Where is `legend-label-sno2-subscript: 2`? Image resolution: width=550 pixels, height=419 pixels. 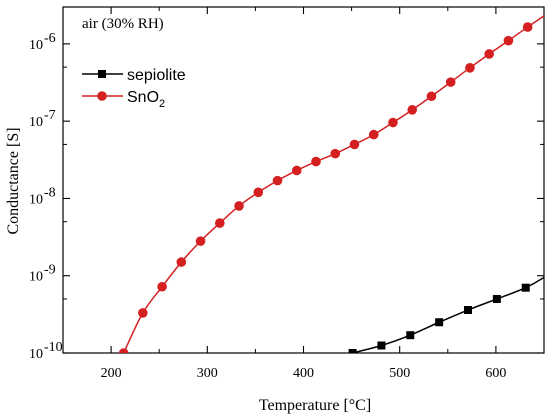 legend-label-sno2-subscript: 2 is located at coordinates (162, 104).